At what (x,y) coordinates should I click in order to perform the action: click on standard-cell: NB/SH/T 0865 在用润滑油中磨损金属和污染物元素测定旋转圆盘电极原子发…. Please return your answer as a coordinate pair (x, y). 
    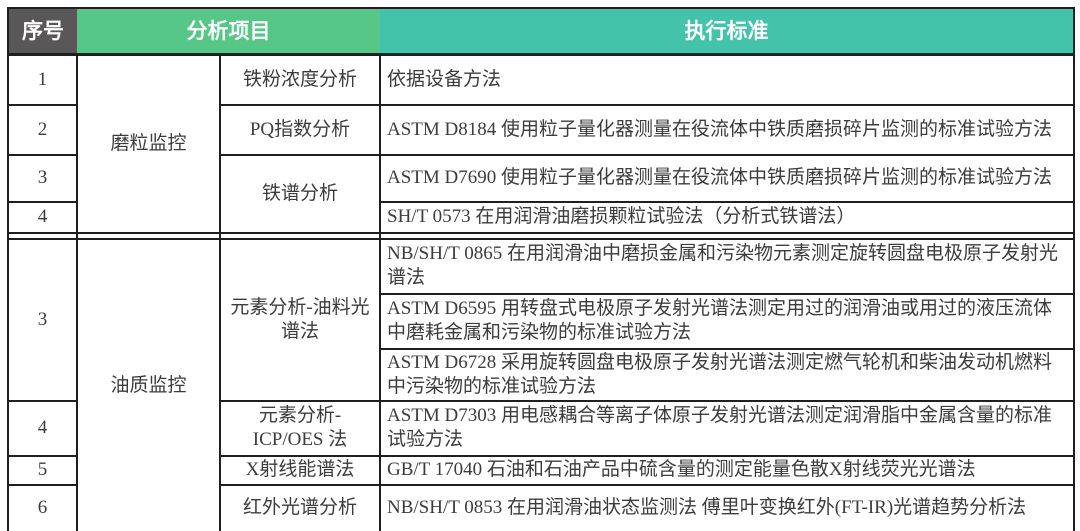
    Looking at the image, I should click on (727, 266).